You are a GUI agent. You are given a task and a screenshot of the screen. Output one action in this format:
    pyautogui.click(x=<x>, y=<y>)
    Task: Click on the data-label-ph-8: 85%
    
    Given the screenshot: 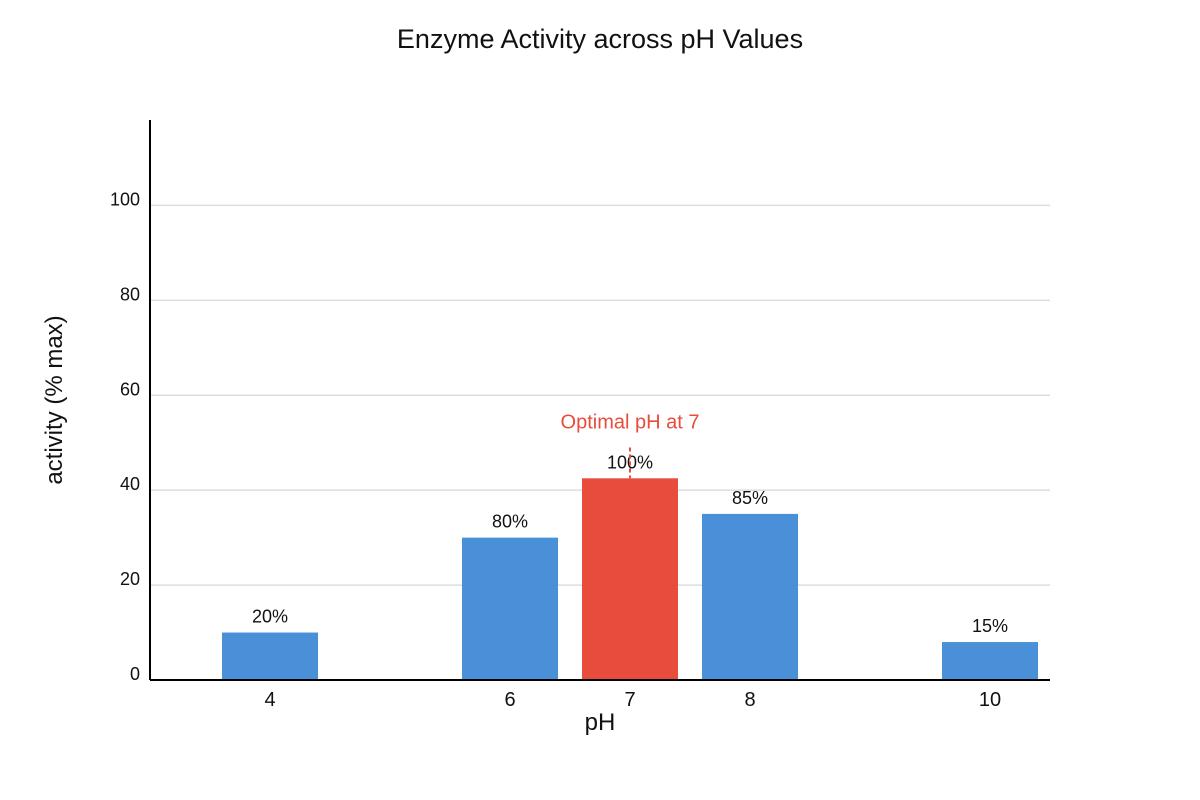 What is the action you would take?
    pyautogui.click(x=750, y=498)
    